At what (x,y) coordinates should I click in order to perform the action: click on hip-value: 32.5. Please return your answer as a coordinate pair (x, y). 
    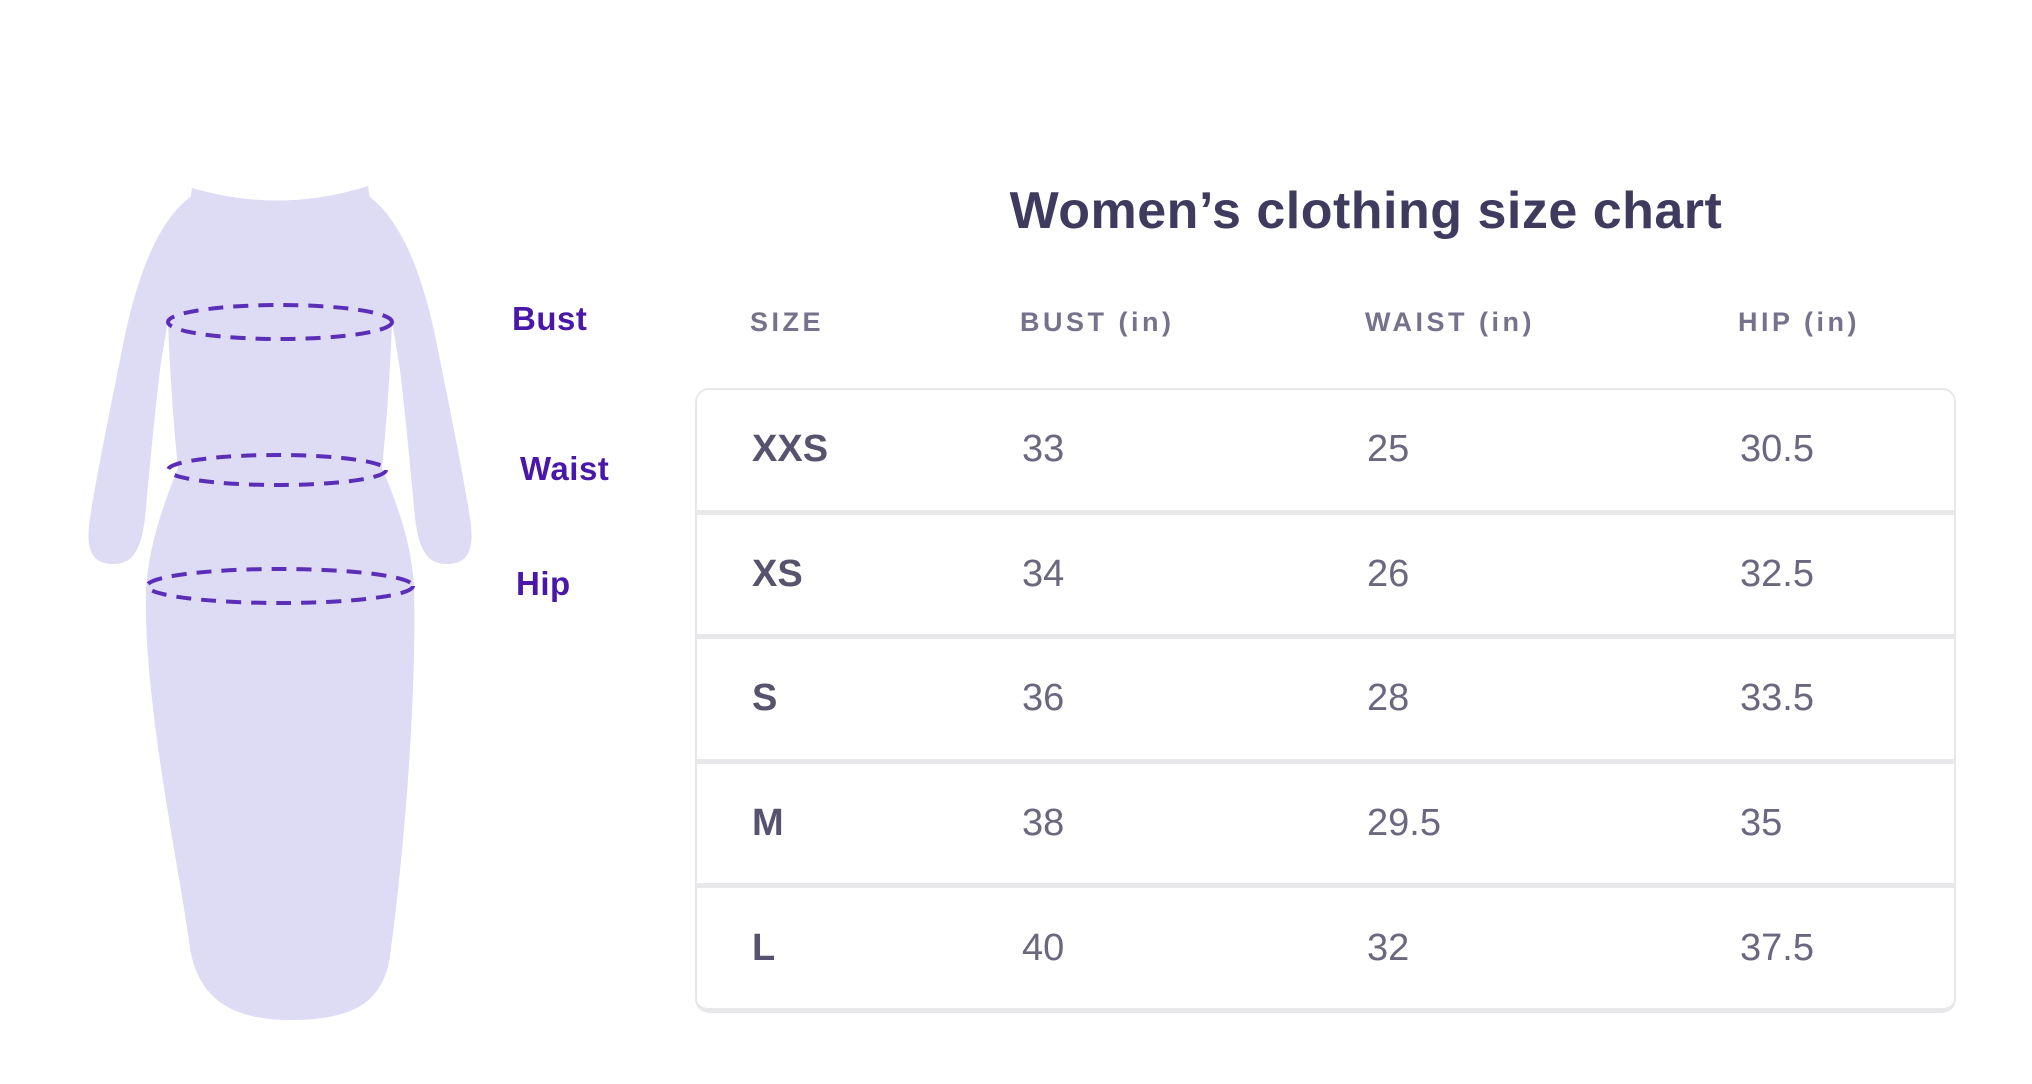
    Looking at the image, I should click on (1777, 573).